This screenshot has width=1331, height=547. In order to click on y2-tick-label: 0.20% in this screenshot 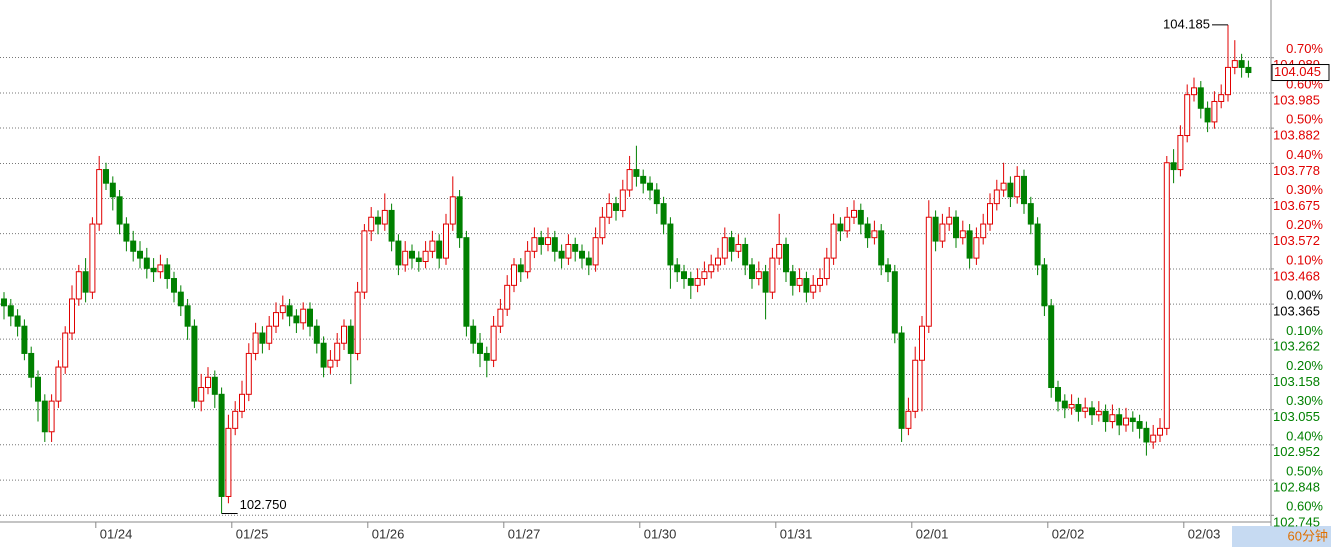, I will do `click(1304, 224)`.